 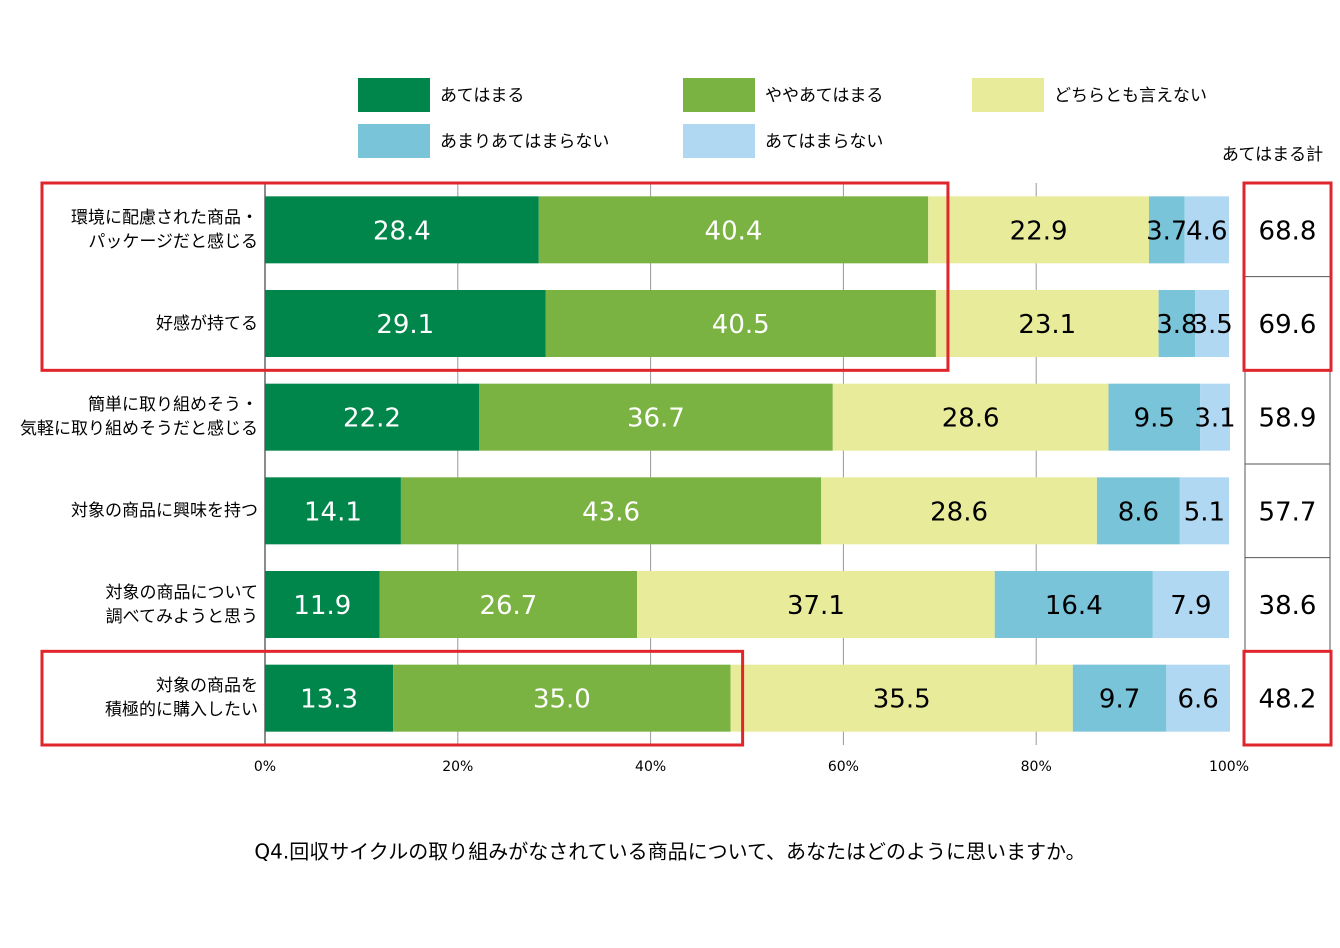 I want to click on data-label: 22.9, so click(x=1039, y=231).